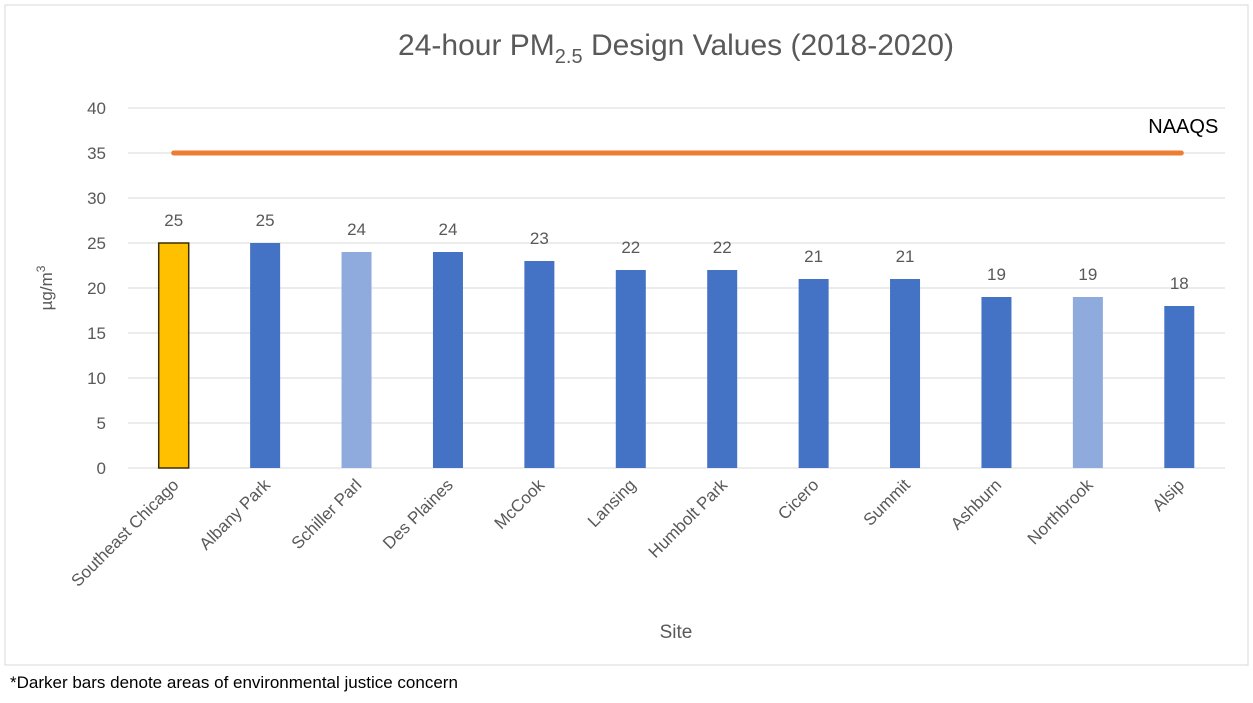 This screenshot has width=1253, height=703. What do you see at coordinates (327, 514) in the screenshot?
I see `x-tick-label: Schiller Parl` at bounding box center [327, 514].